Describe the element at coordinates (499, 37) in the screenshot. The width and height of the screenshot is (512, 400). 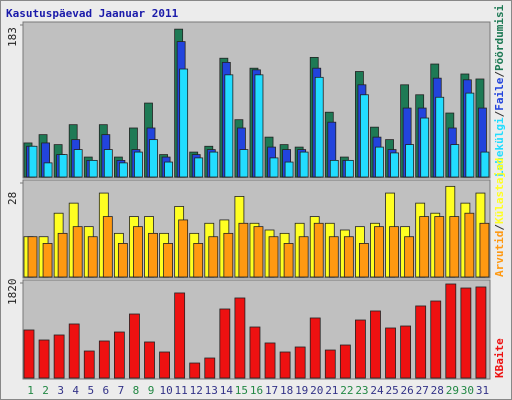
I see `legend-entry: Pöördumisi` at that location.